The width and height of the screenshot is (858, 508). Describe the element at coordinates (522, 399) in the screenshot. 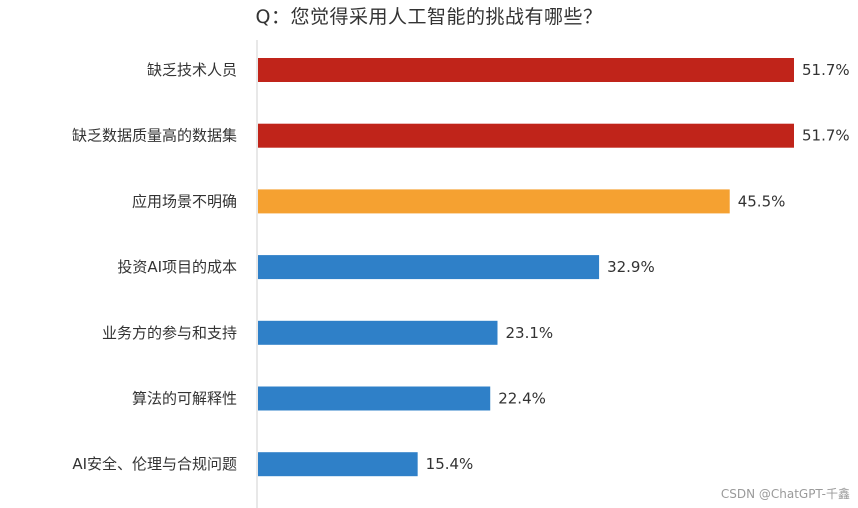

I see `value-label: 22.4%` at that location.